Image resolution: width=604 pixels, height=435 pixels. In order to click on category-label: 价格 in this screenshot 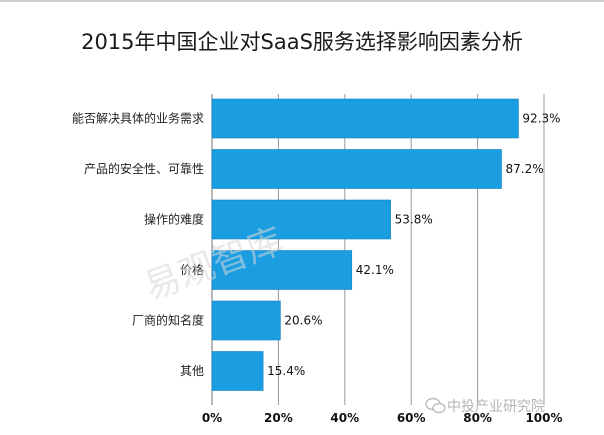, I will do `click(192, 269)`.